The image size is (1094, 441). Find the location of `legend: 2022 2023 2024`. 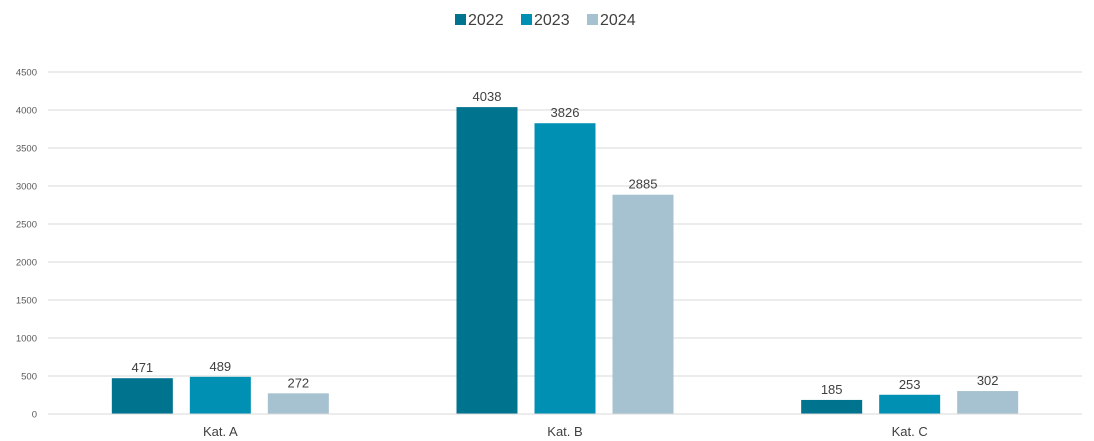

legend: 2022 2023 2024 is located at coordinates (545, 20).